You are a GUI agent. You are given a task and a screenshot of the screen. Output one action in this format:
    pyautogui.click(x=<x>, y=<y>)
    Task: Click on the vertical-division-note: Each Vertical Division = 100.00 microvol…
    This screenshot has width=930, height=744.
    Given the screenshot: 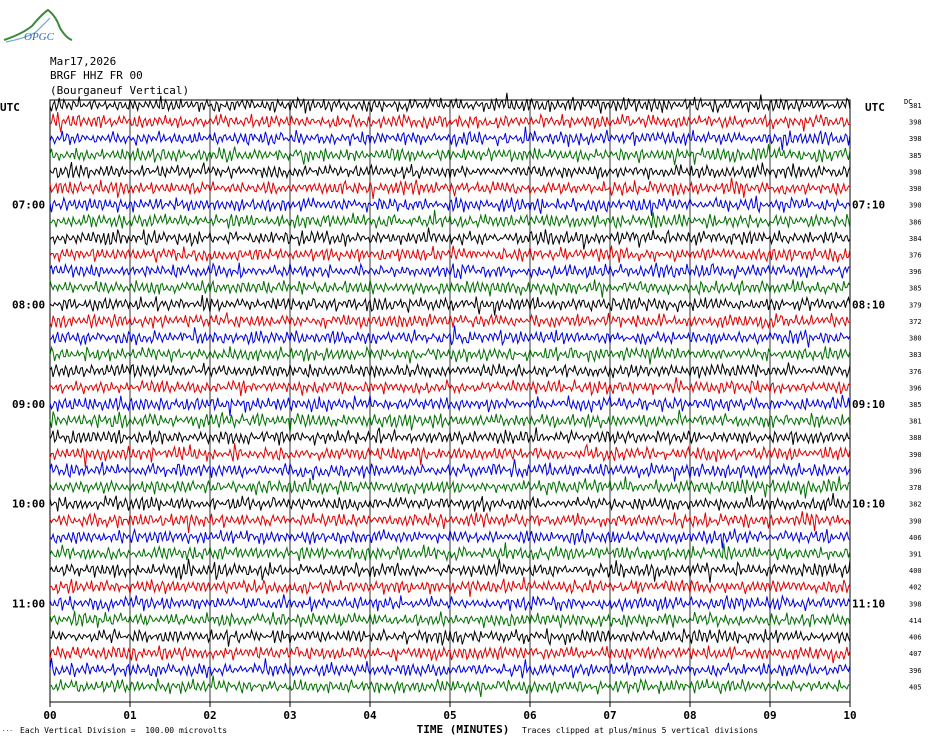 What is the action you would take?
    pyautogui.click(x=124, y=730)
    